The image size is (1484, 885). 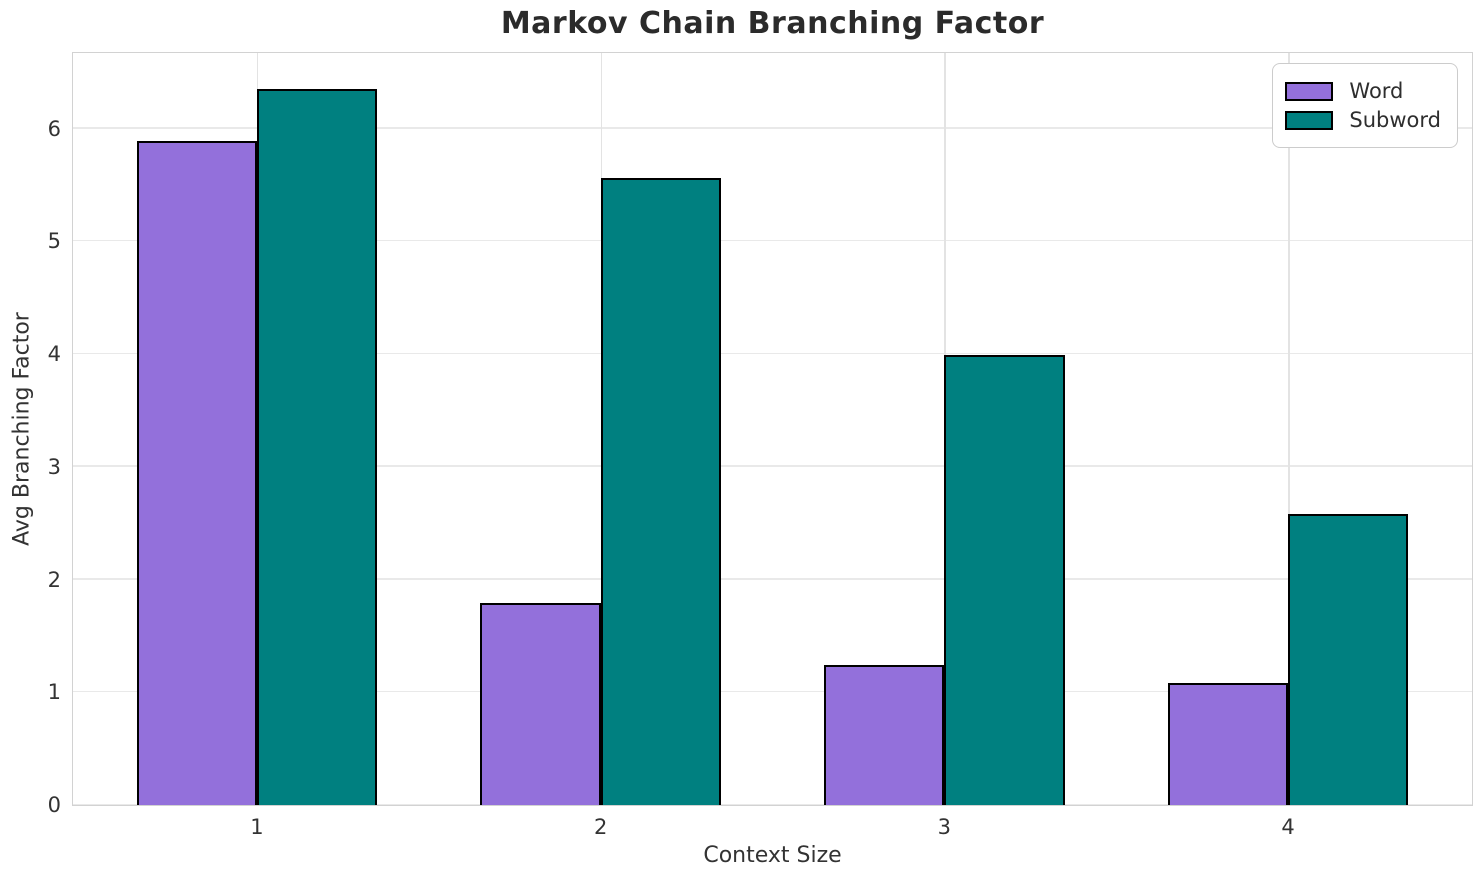 I want to click on legend-label-subword: Subword, so click(x=1395, y=120).